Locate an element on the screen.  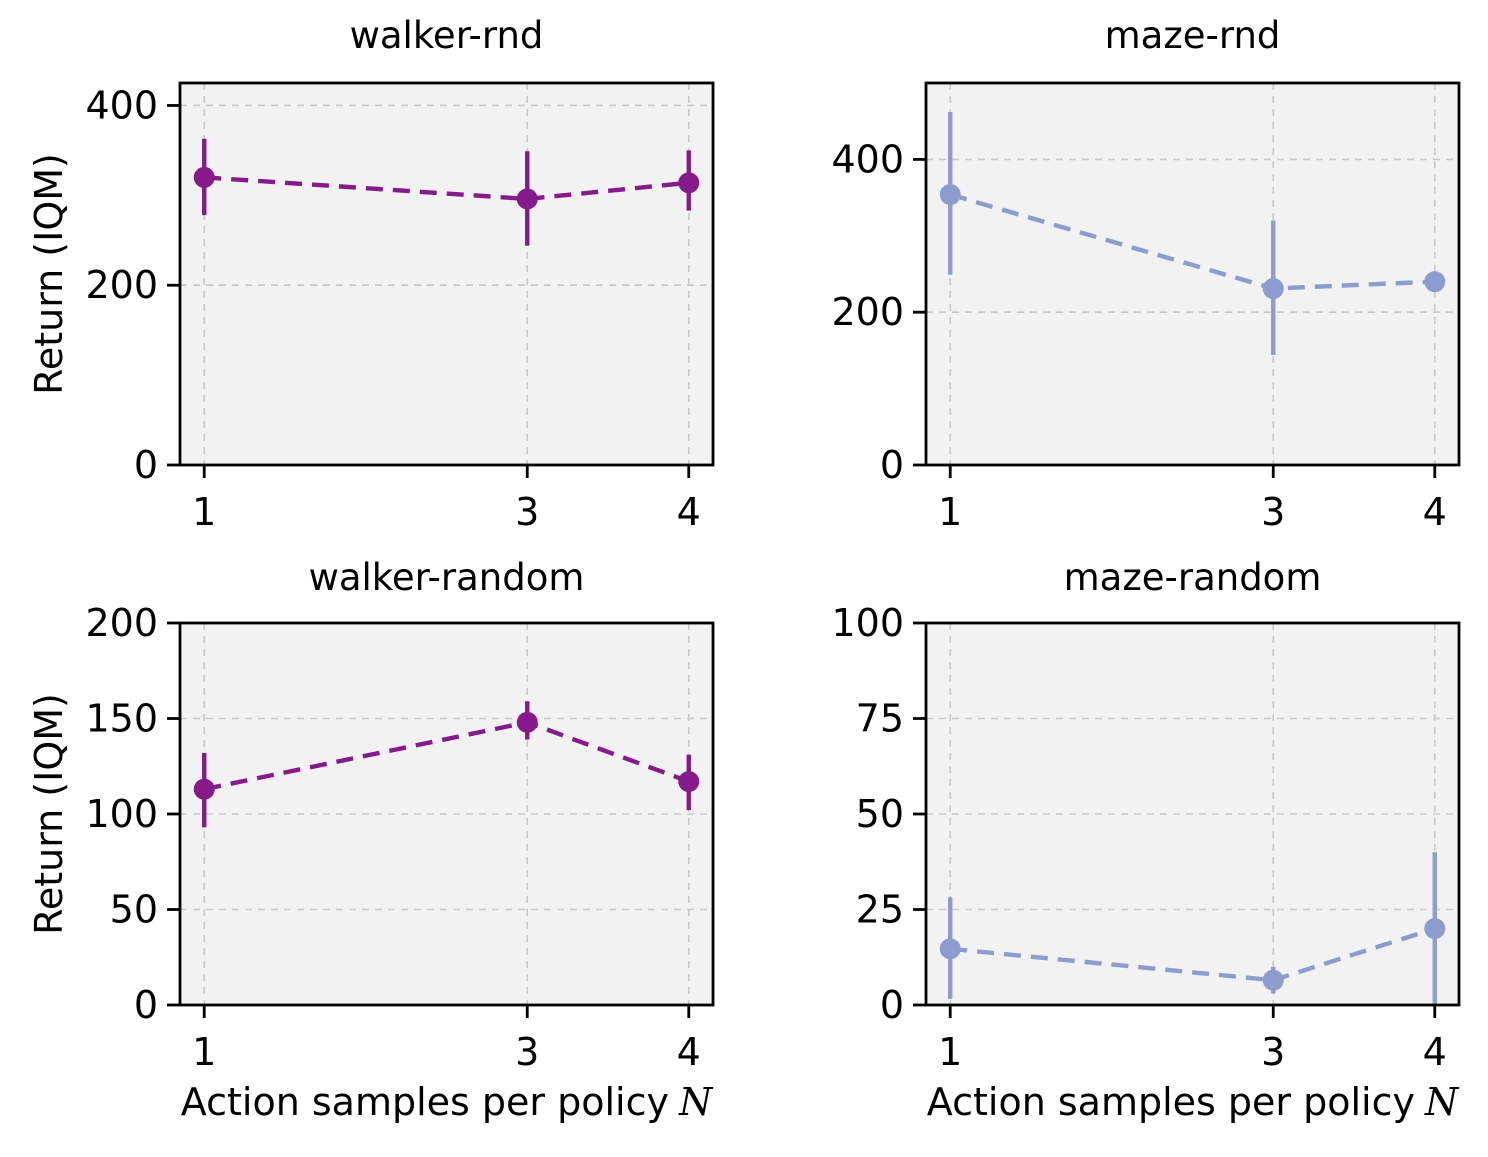
y-axis-label-bottom: Return (IQM) is located at coordinates (49, 814).